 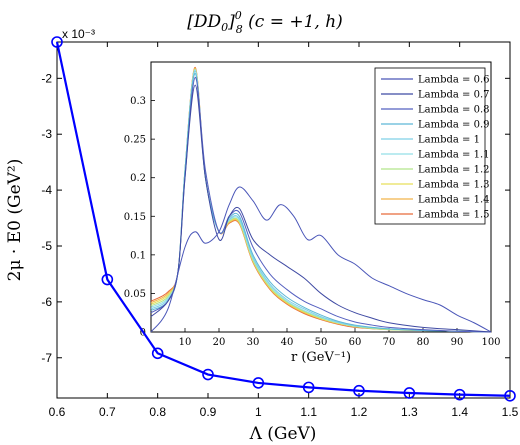 I want to click on main-x-tick-label: 1.1, so click(x=308, y=412).